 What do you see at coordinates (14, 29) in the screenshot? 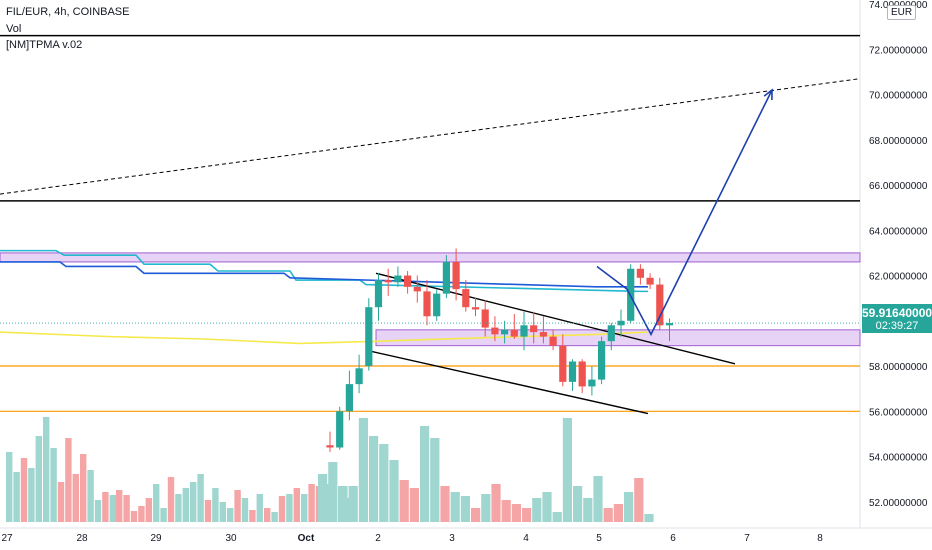
I see `volume-legend: Vol` at bounding box center [14, 29].